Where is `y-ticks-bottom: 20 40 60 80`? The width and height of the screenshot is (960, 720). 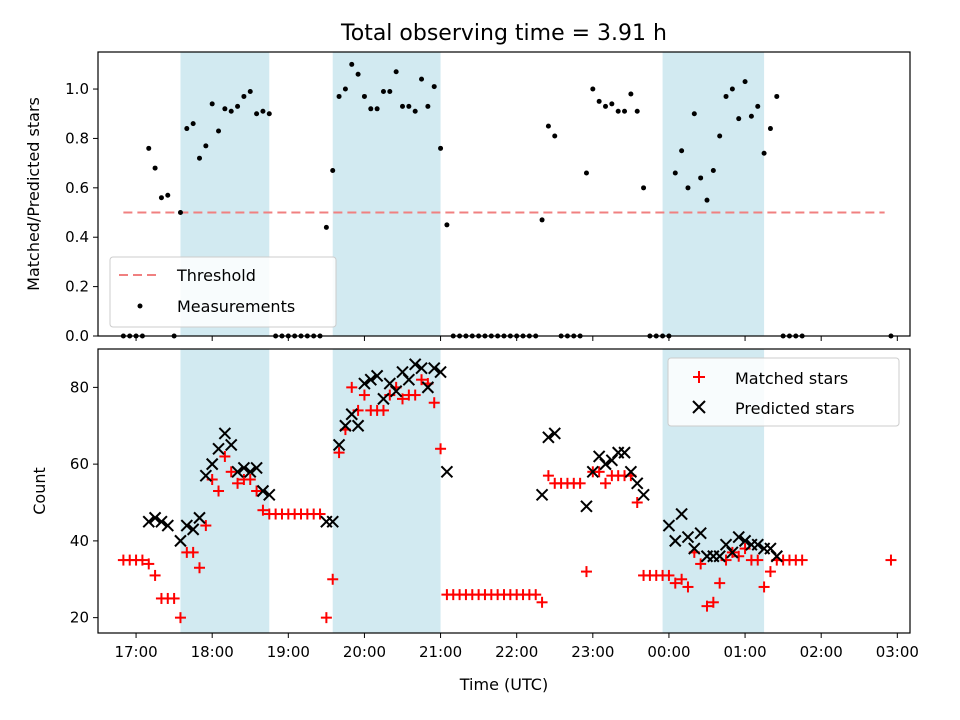 y-ticks-bottom: 20 40 60 80 is located at coordinates (84, 502).